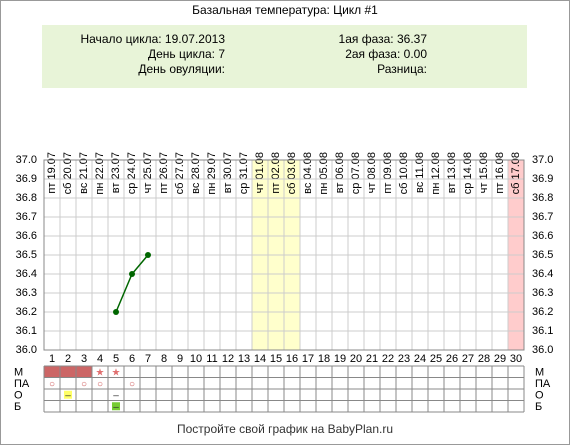 Image resolution: width=570 pixels, height=445 pixels. I want to click on date-label: ср 14.08, so click(468, 173).